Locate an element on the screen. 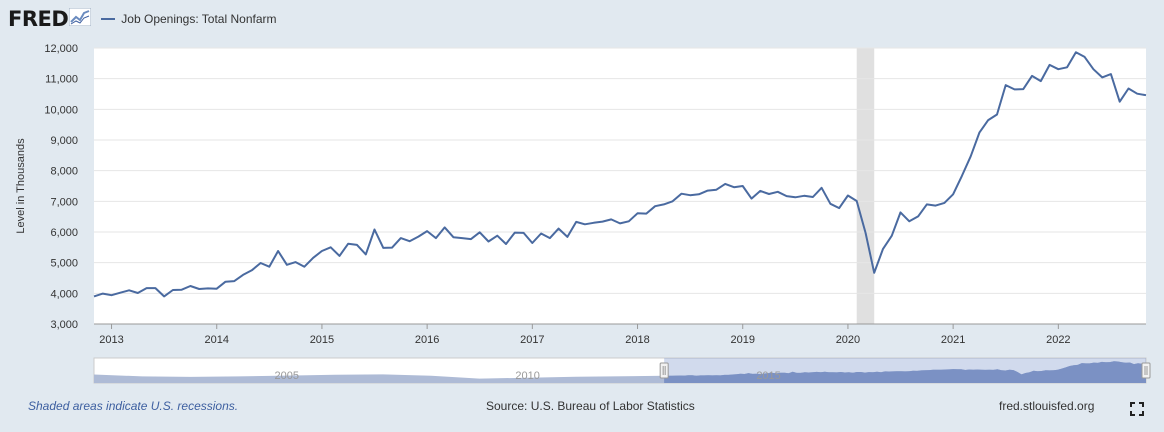  x-tick-label: 2020 is located at coordinates (848, 340).